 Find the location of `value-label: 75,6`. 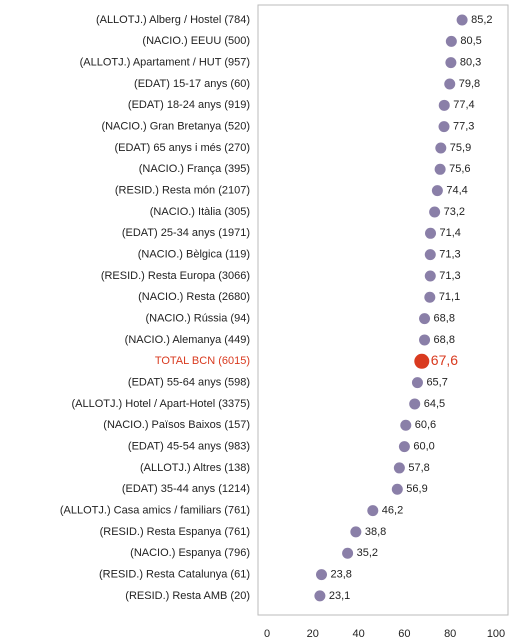

value-label: 75,6 is located at coordinates (459, 169).